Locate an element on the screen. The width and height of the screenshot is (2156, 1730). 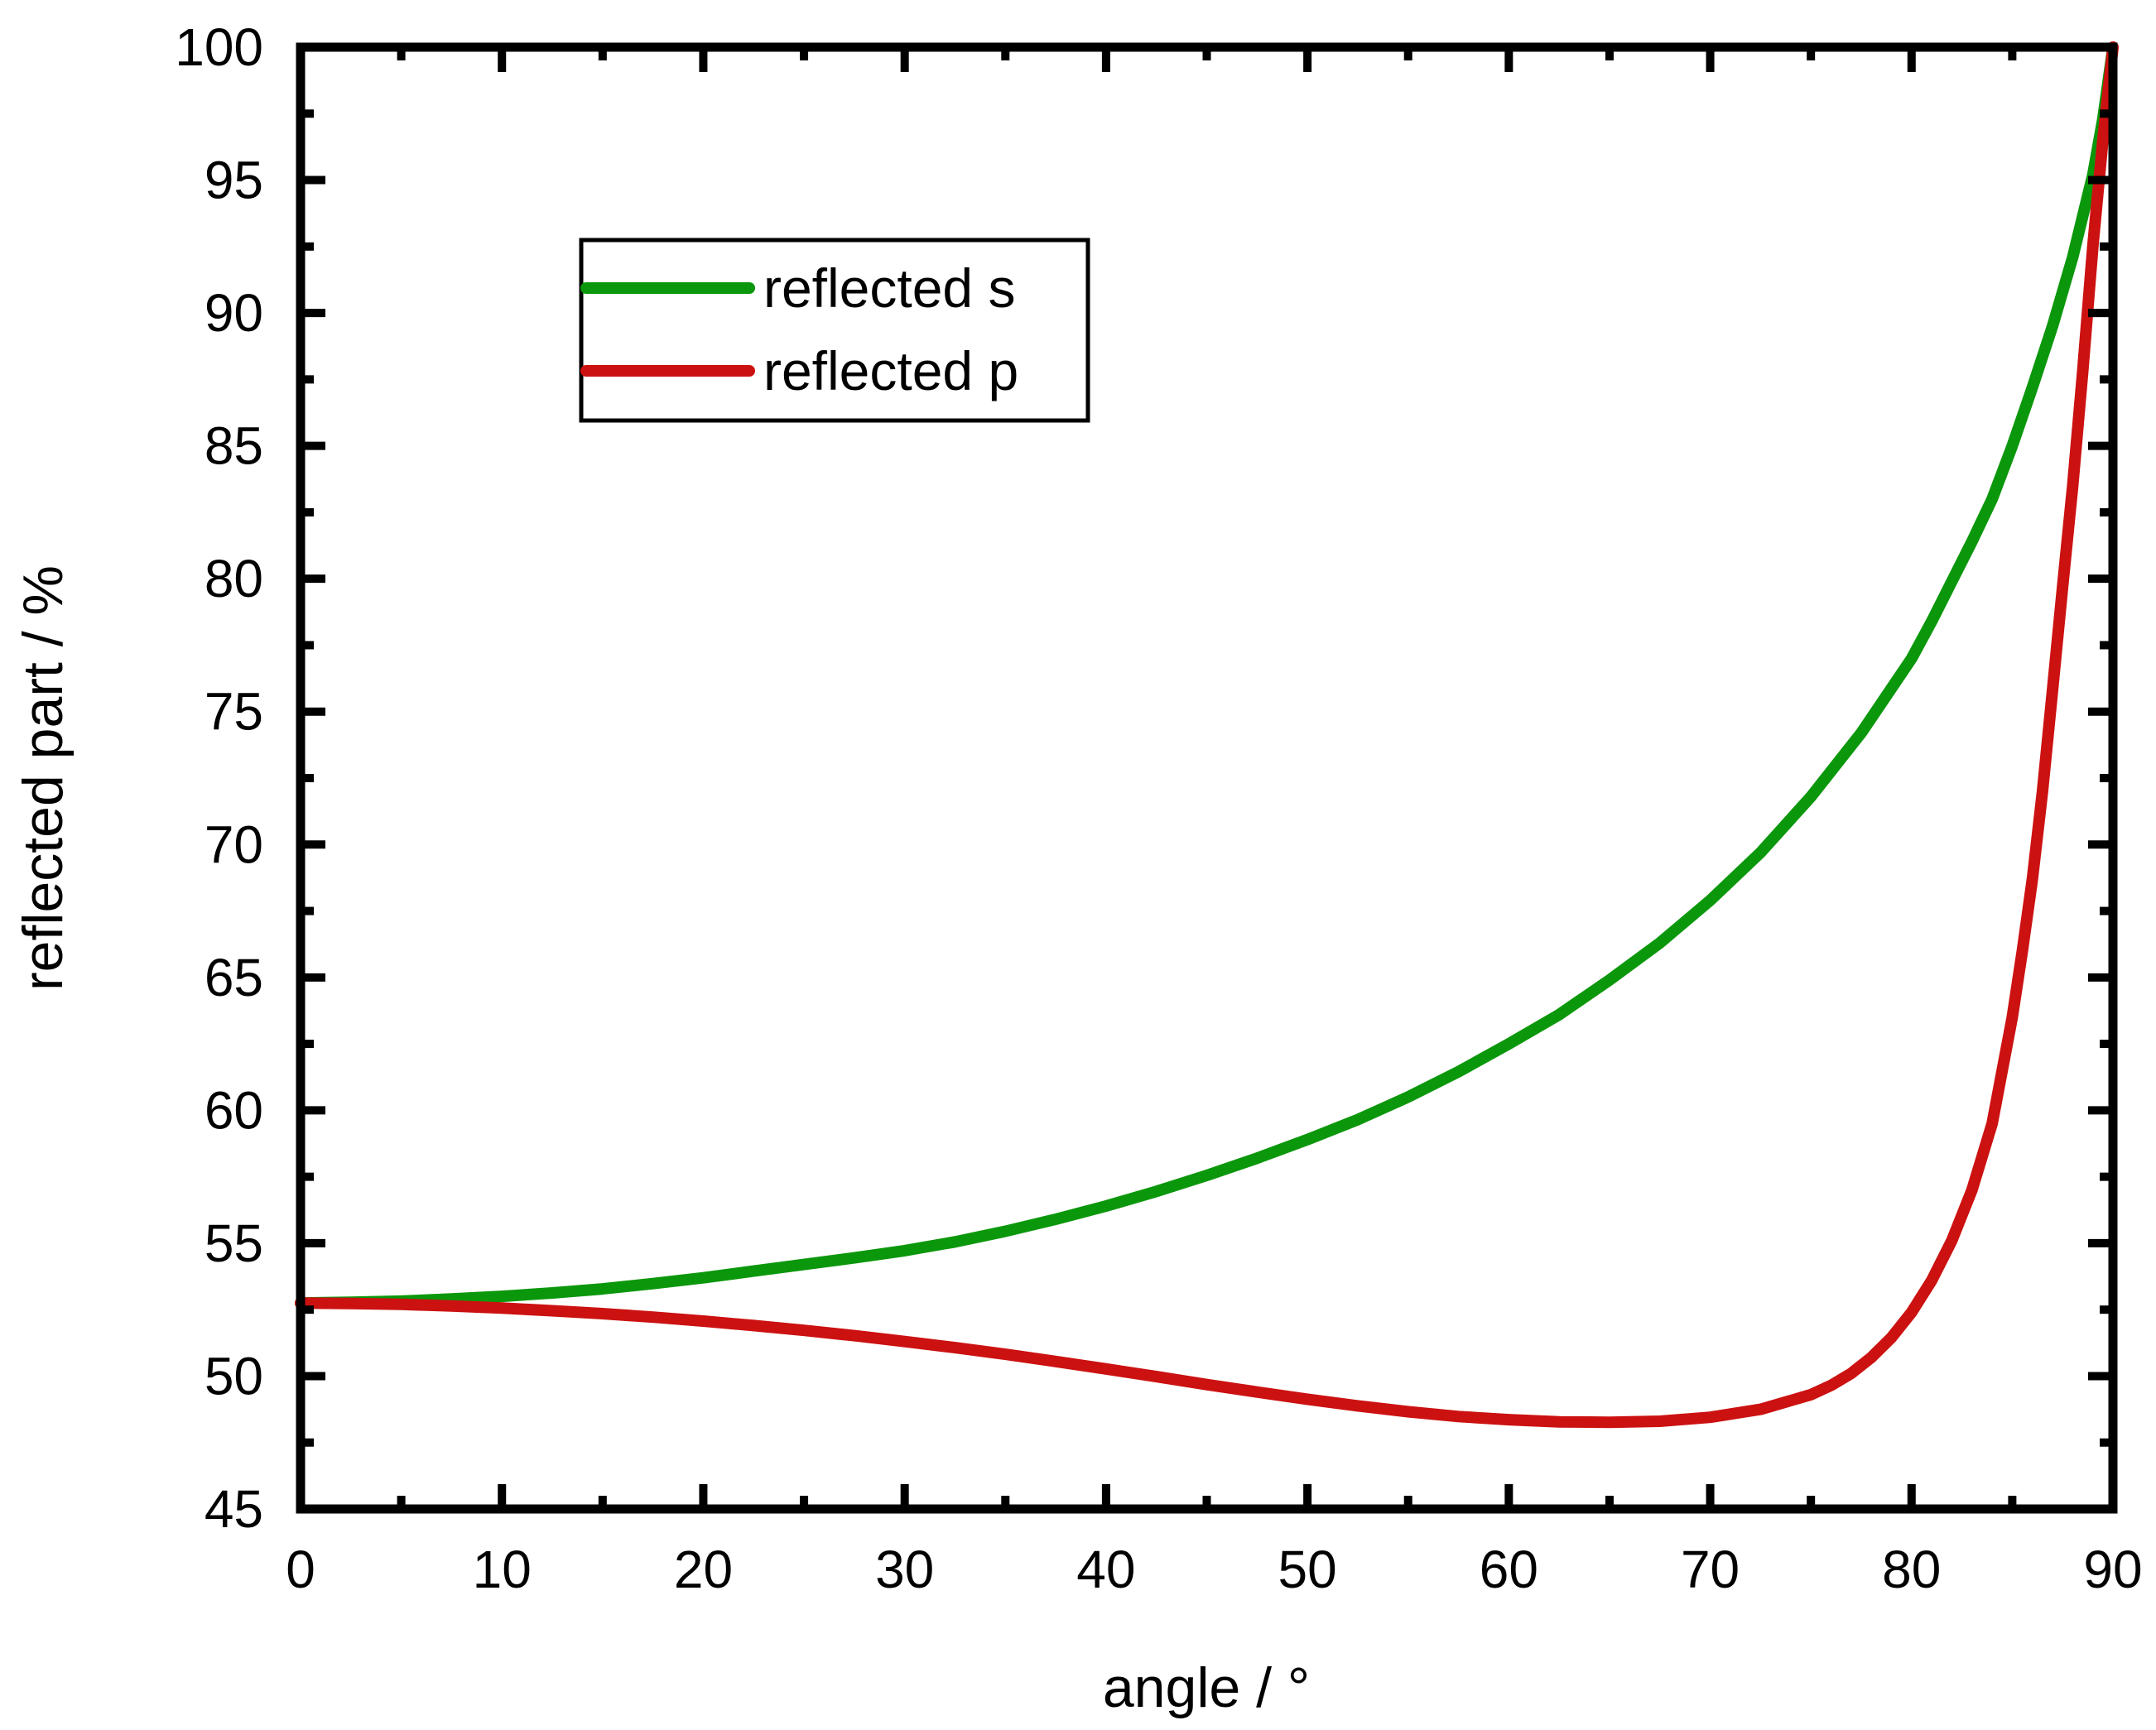
x-tick-label: 30 is located at coordinates (904, 1569).